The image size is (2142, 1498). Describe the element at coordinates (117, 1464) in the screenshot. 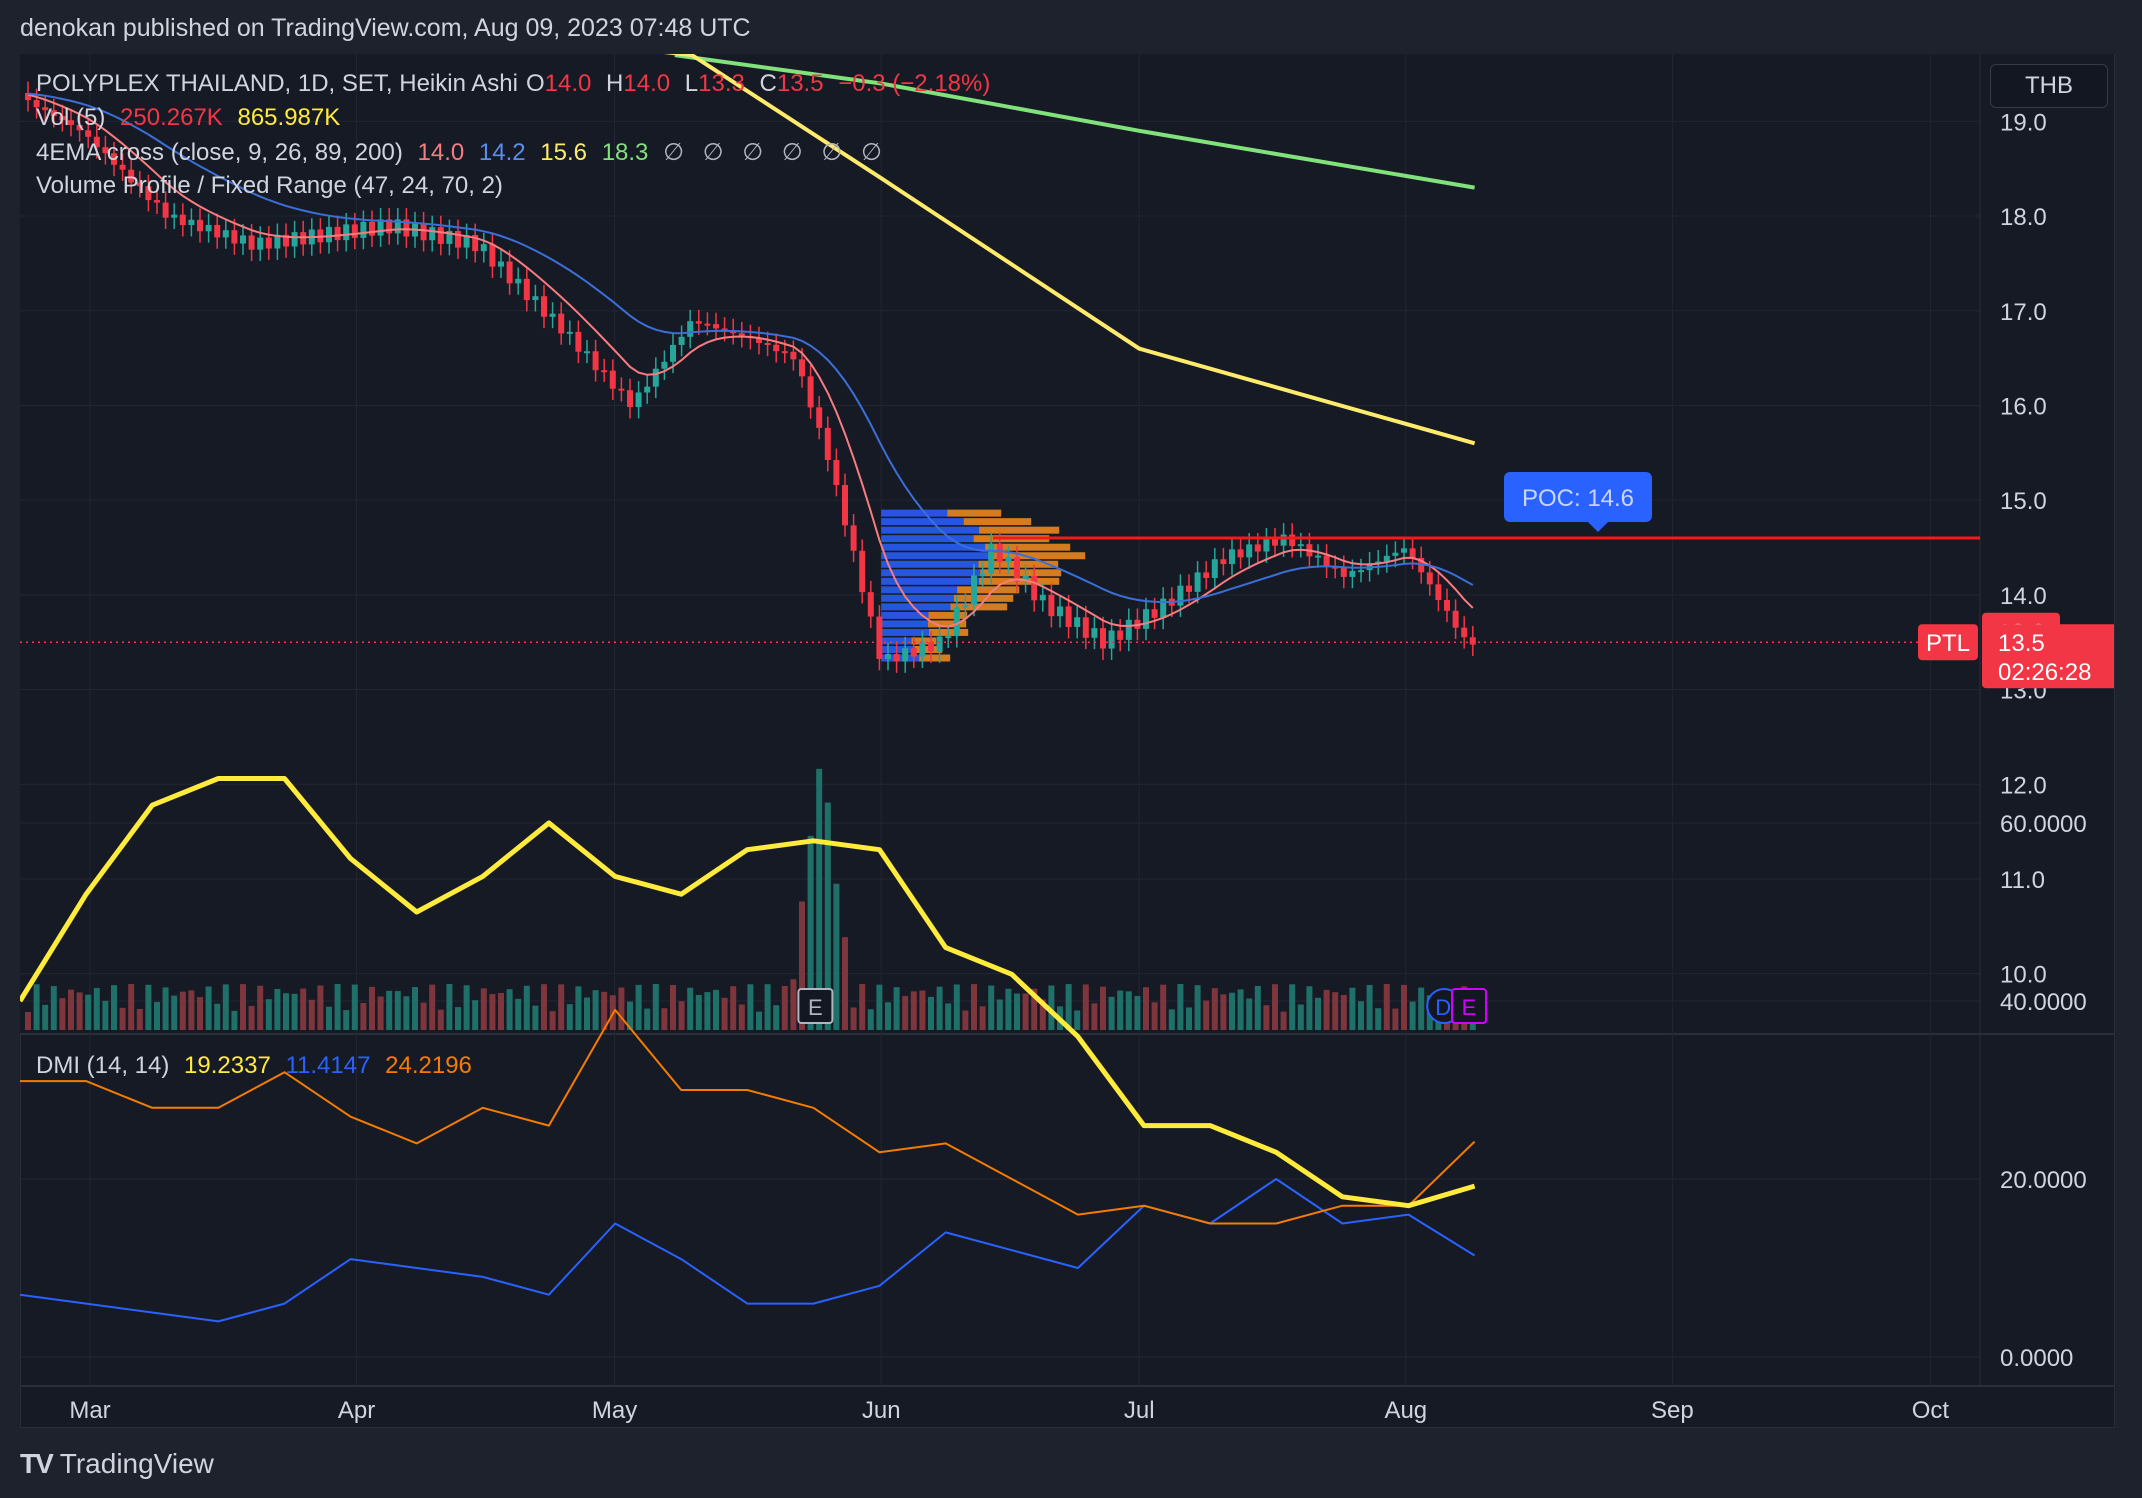

I see `tradingview-brand: TV TradingView` at that location.